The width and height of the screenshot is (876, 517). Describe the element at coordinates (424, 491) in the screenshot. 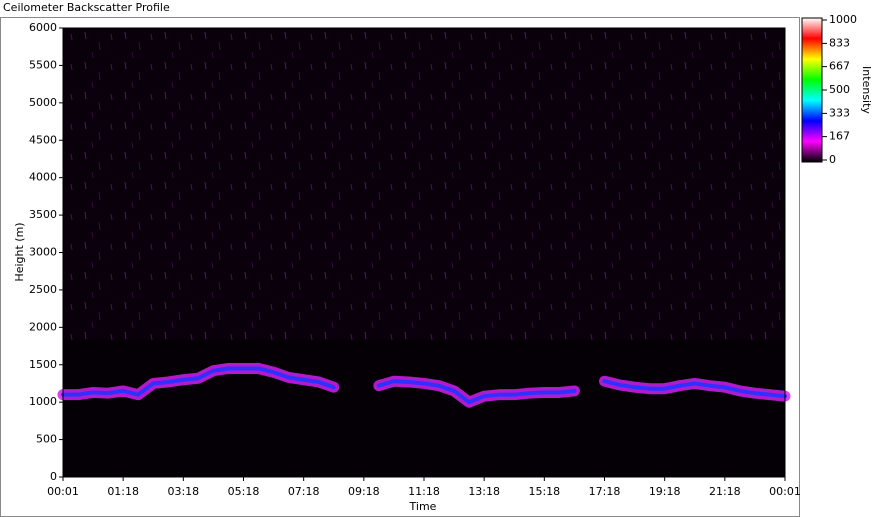

I see `x-tick-label: 11:18` at that location.